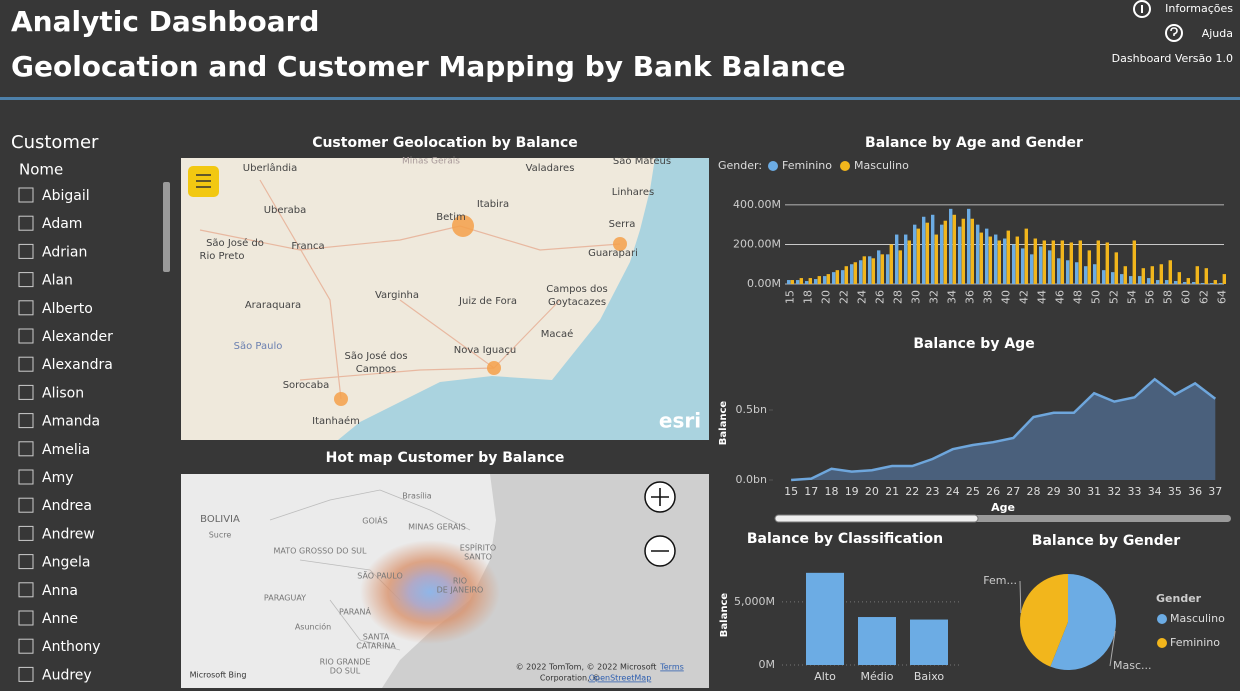 This screenshot has height=691, width=1240. I want to click on slicer-item: Andrew, so click(56, 533).